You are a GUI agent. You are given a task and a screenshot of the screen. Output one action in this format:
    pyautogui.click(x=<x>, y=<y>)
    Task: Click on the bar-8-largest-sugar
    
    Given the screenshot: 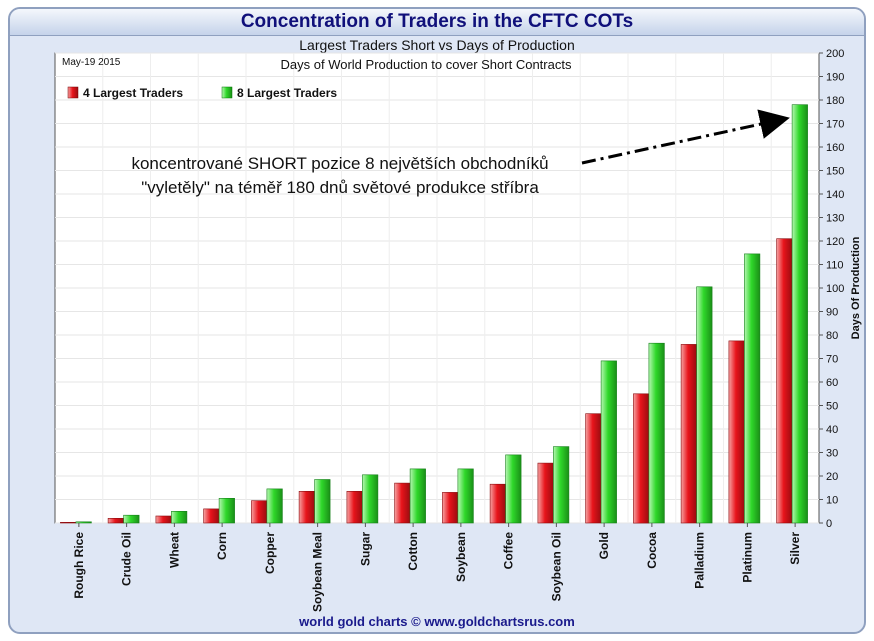 What is the action you would take?
    pyautogui.click(x=370, y=499)
    